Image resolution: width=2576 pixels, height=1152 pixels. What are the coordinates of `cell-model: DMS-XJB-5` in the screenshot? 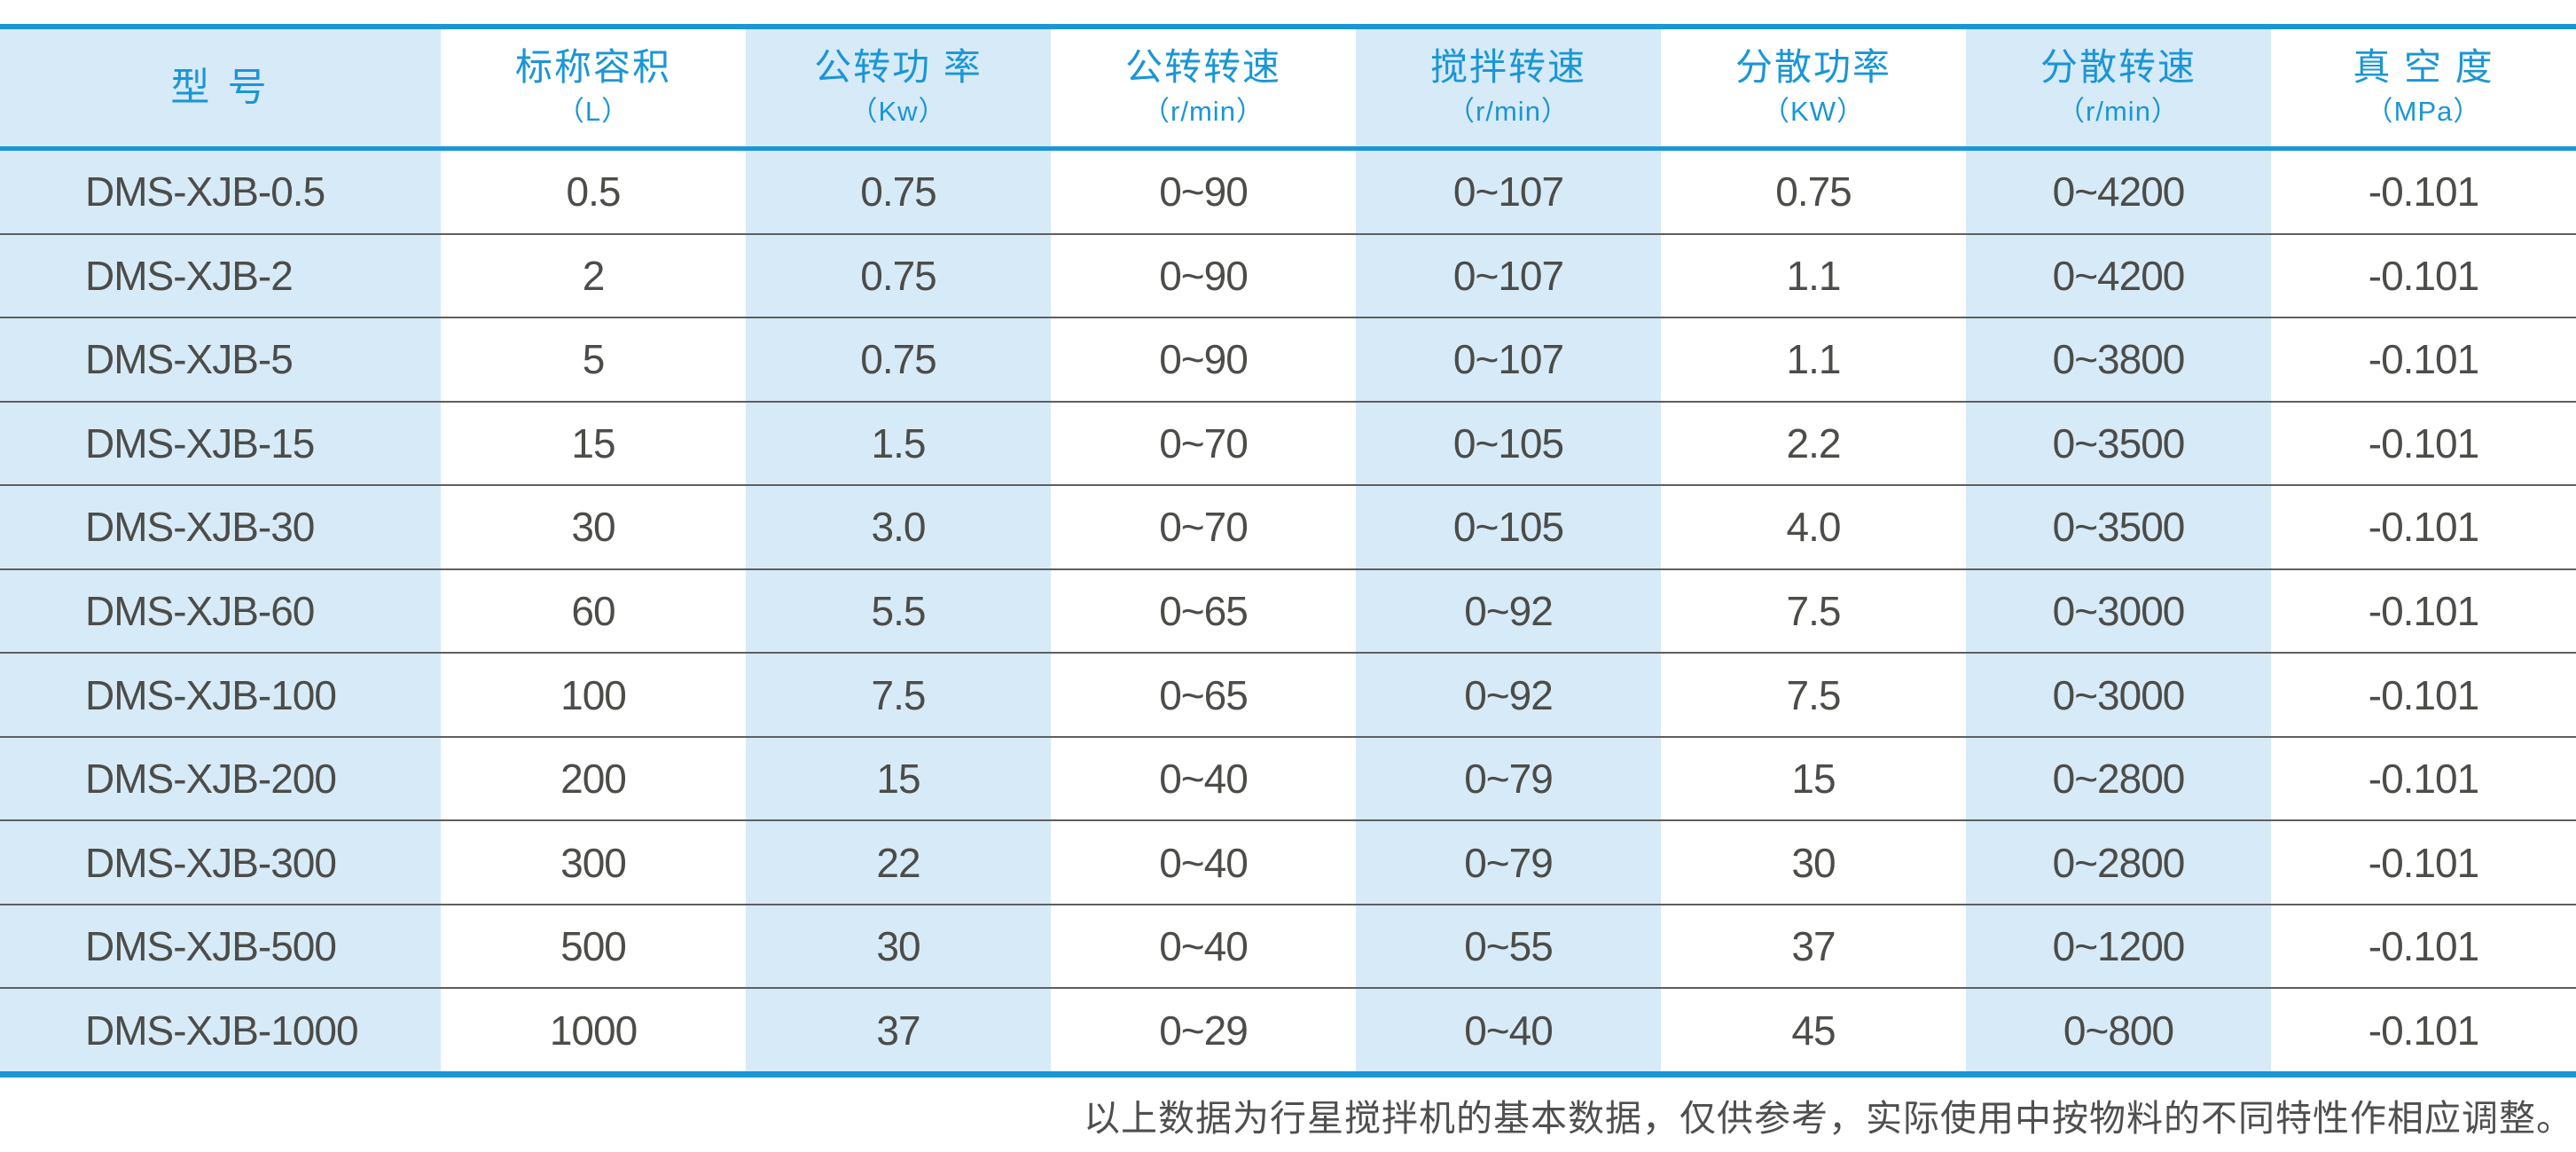 It's located at (220, 360).